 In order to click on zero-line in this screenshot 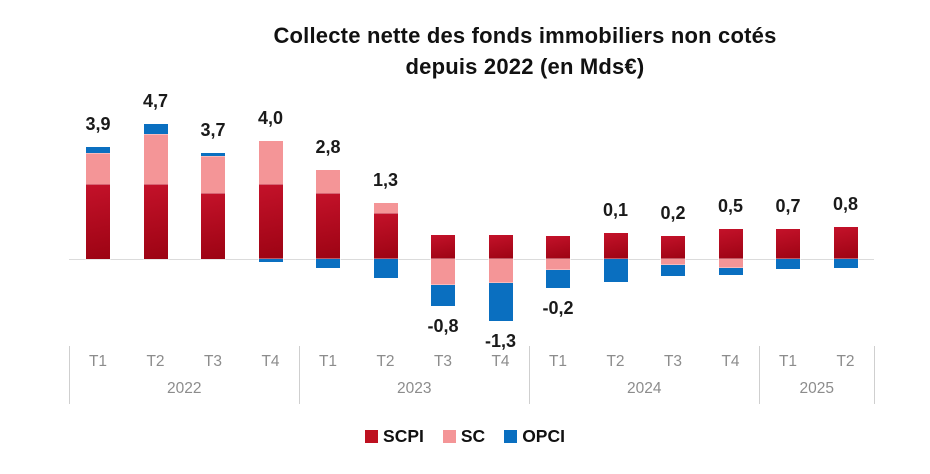, I will do `click(472, 259)`.